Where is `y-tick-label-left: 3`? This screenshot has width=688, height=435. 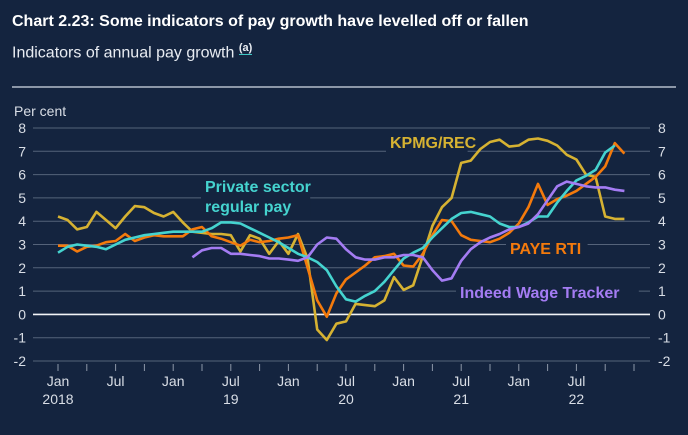 y-tick-label-left: 3 is located at coordinates (22, 245).